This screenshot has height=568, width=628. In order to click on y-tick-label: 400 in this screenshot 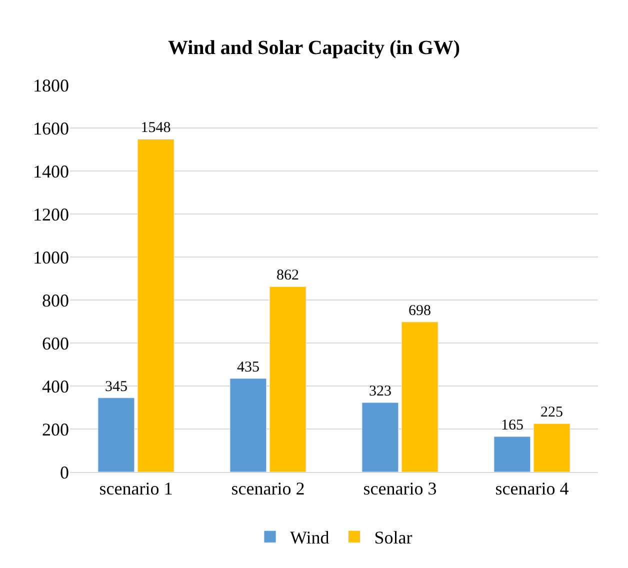, I will do `click(55, 386)`.